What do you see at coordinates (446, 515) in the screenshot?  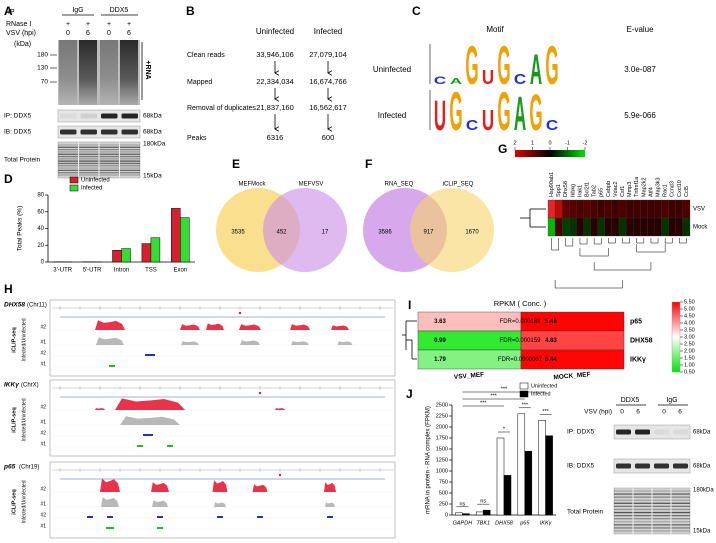 I see `y-tick-label: 0` at bounding box center [446, 515].